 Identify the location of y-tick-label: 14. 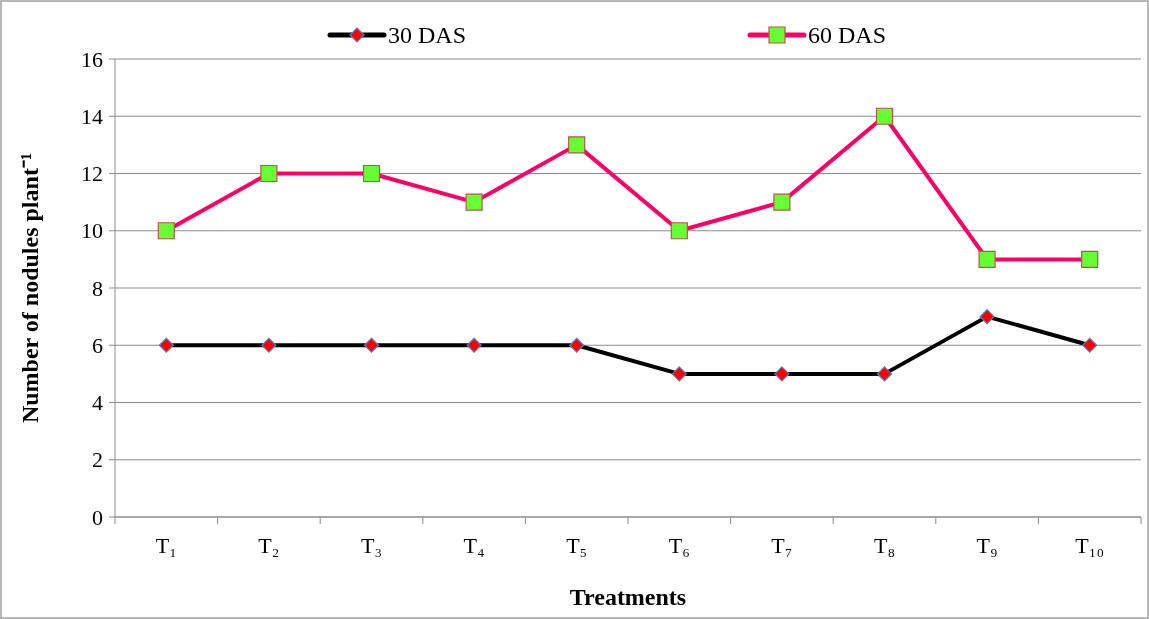
(92, 116).